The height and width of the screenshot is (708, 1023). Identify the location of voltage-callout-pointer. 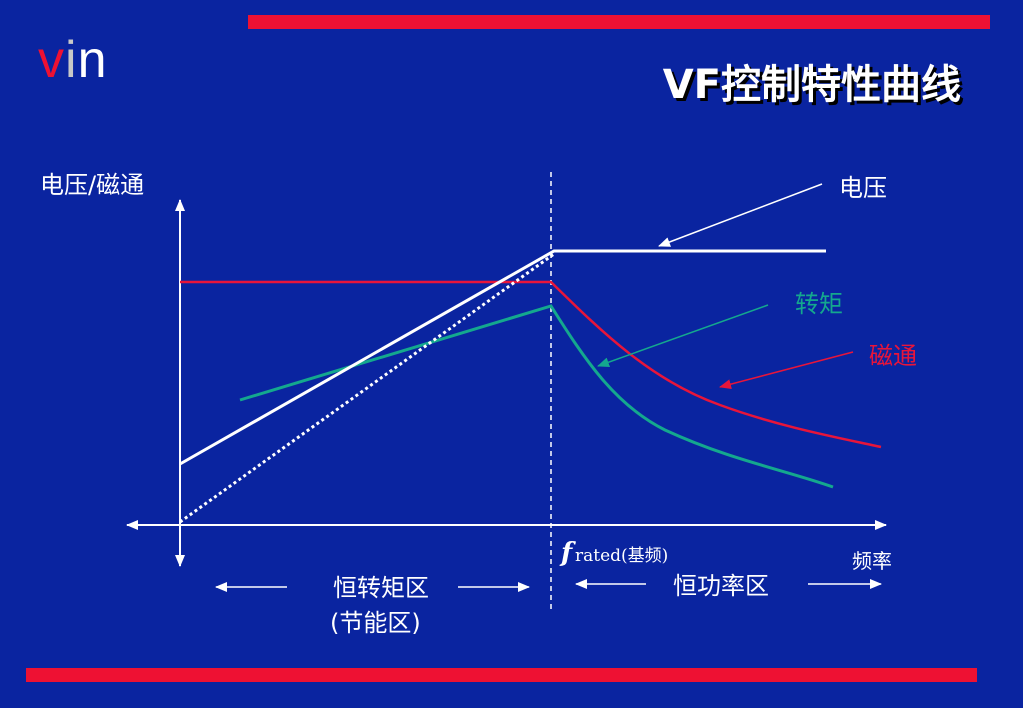
(740, 215).